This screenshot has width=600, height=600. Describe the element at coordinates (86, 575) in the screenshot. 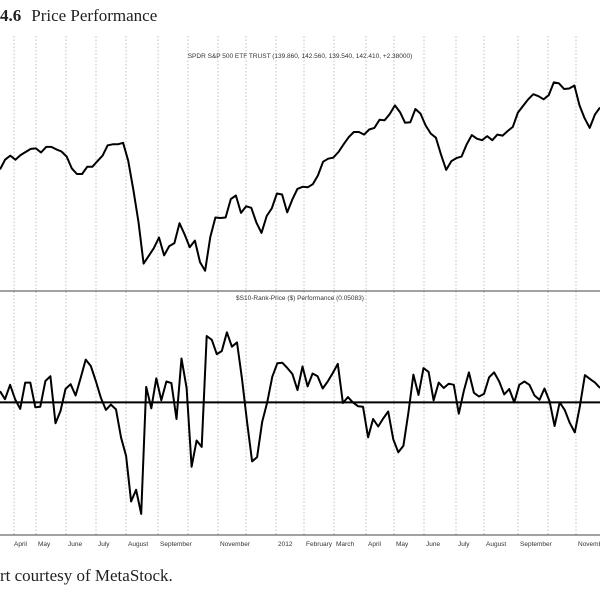

I see `figure-caption: rt courtesy of MetaStock.` at that location.